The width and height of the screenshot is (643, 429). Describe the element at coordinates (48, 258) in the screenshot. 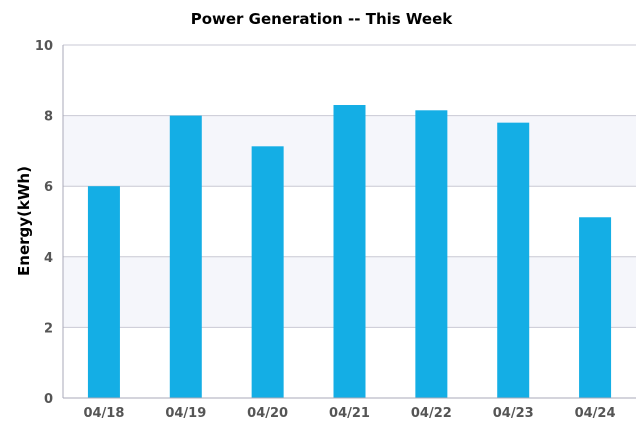

I see `y-tick-label: 4` at that location.